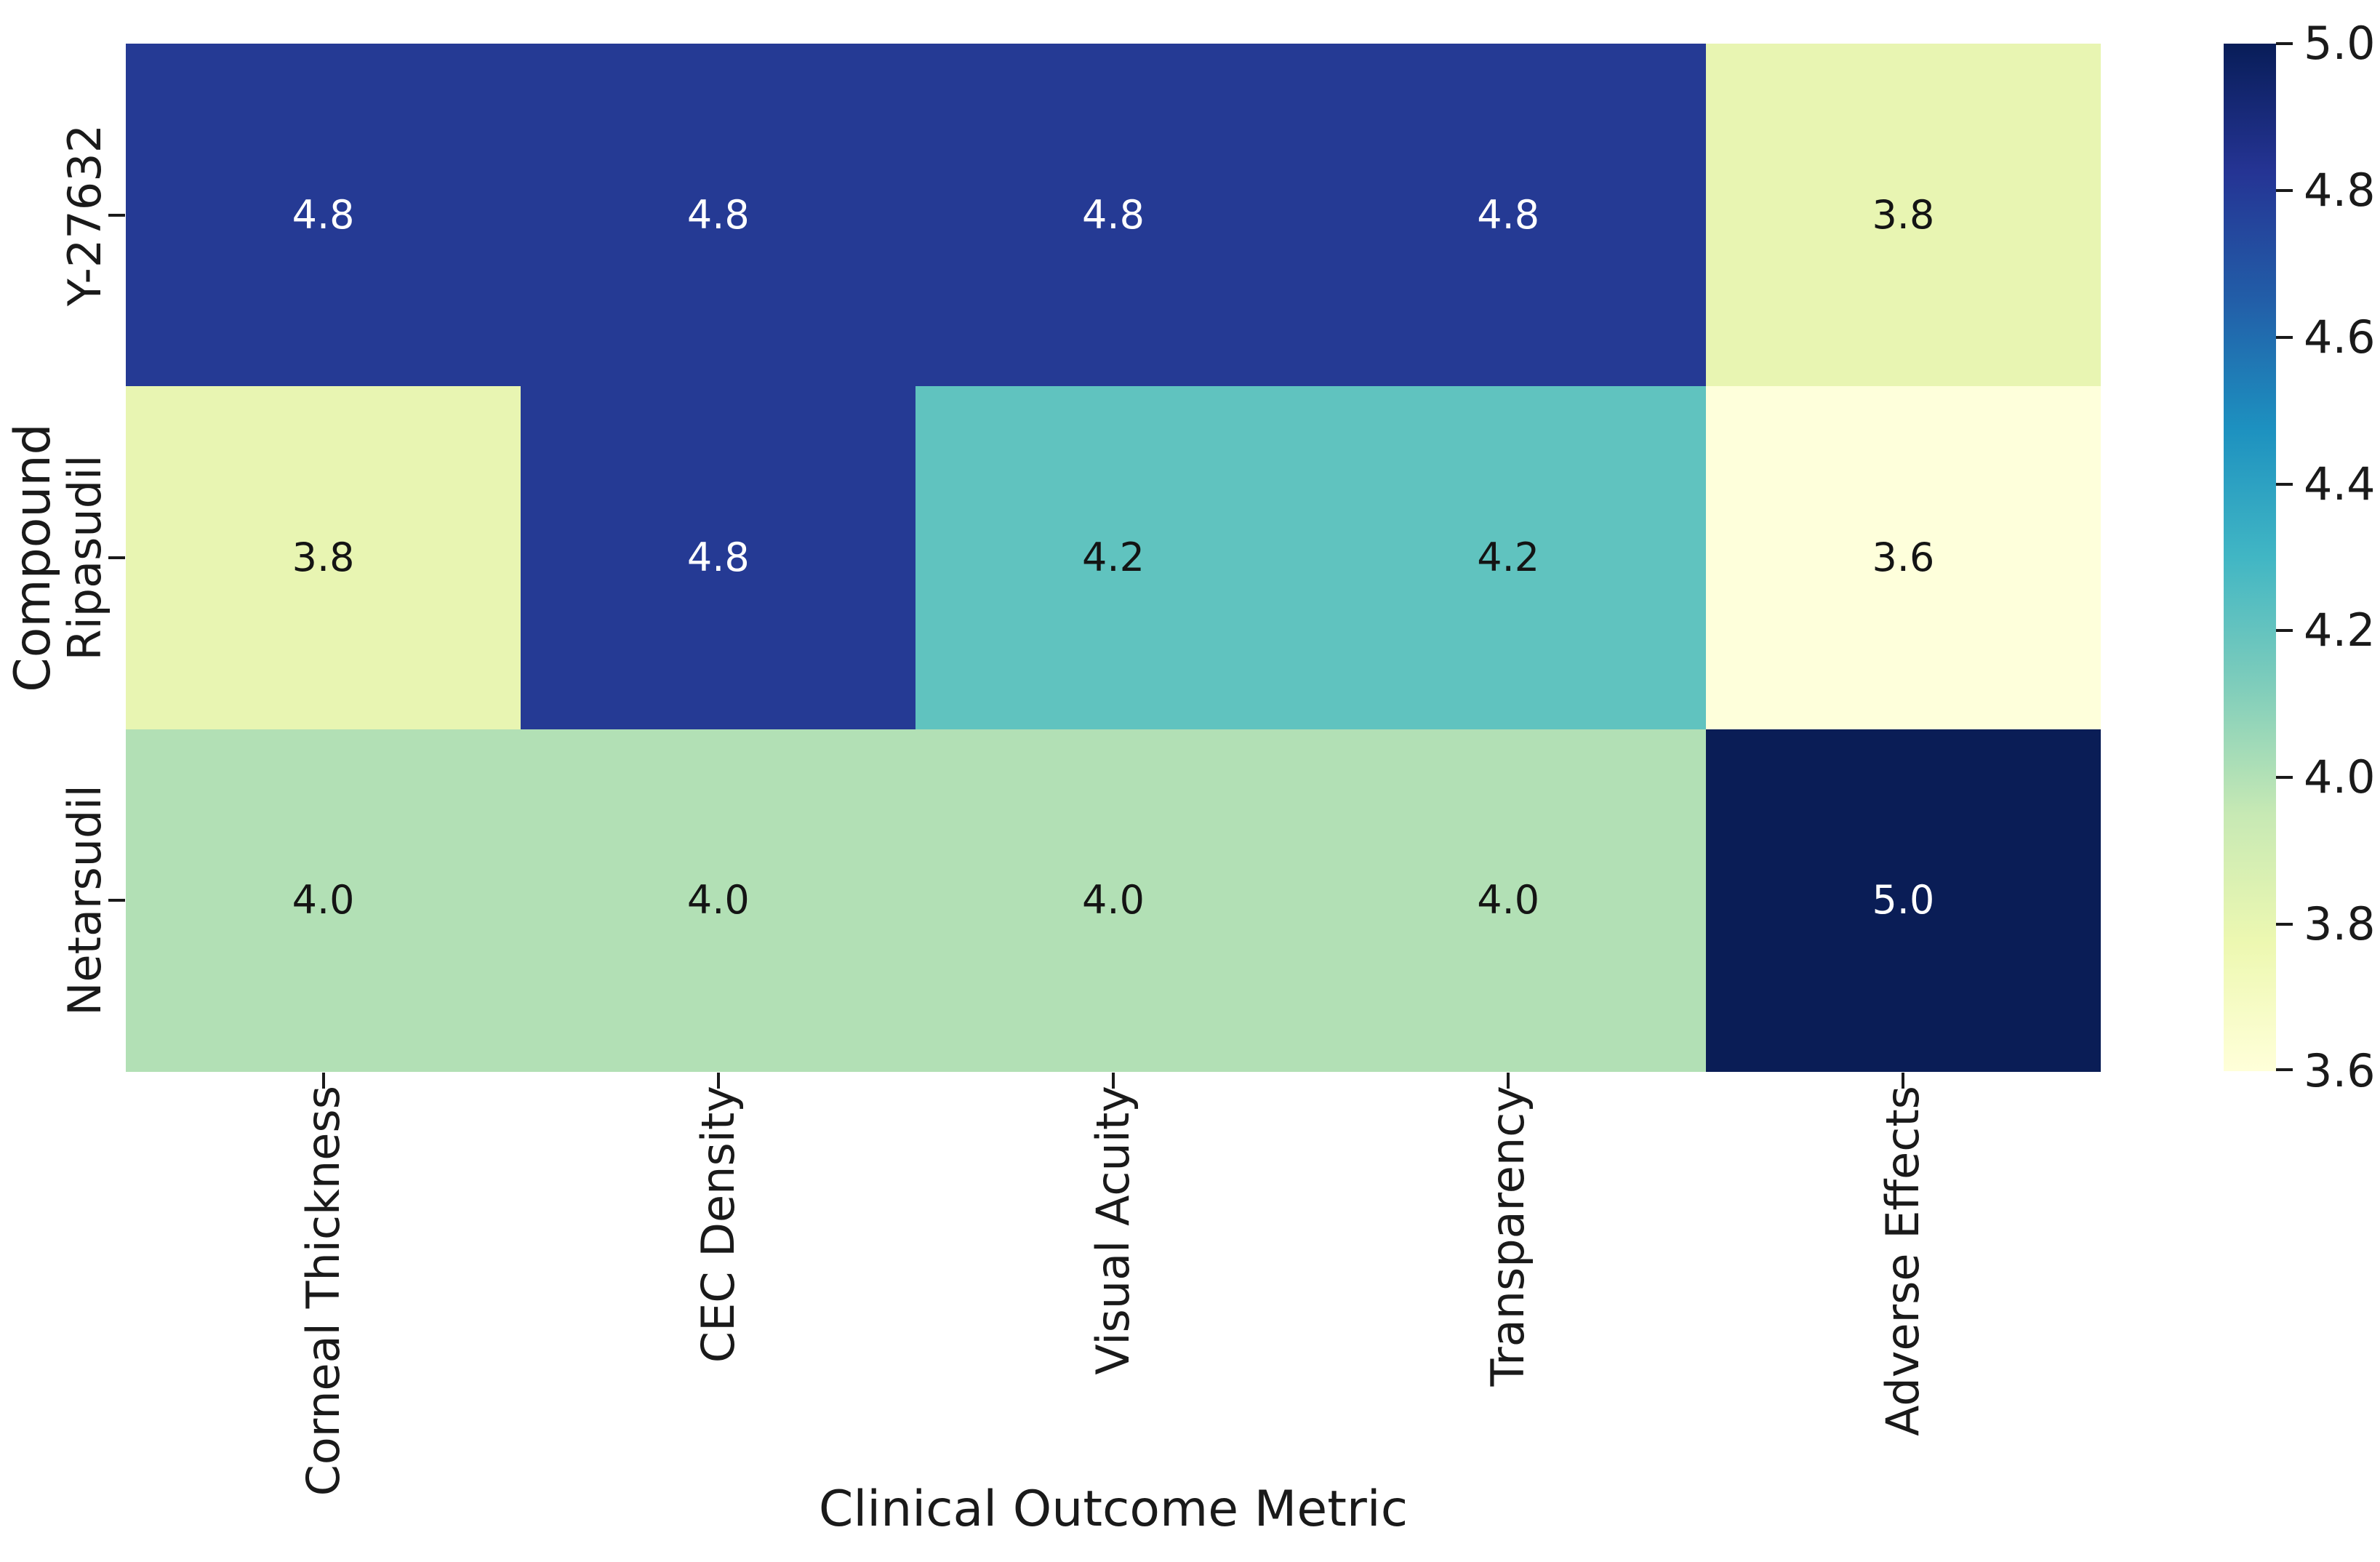  I want to click on x-tick-label-visual-acuity: Visual Acuity, so click(1112, 1230).